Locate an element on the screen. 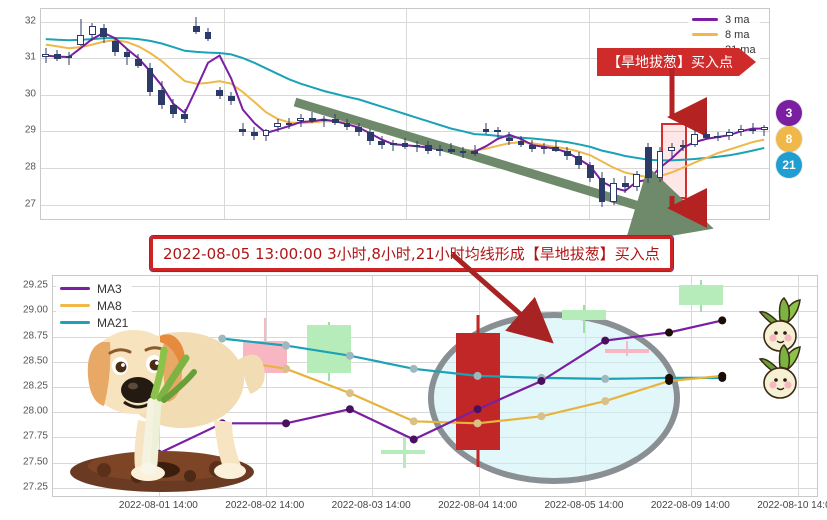  legend-item-ma3: MA3 is located at coordinates (94, 288).